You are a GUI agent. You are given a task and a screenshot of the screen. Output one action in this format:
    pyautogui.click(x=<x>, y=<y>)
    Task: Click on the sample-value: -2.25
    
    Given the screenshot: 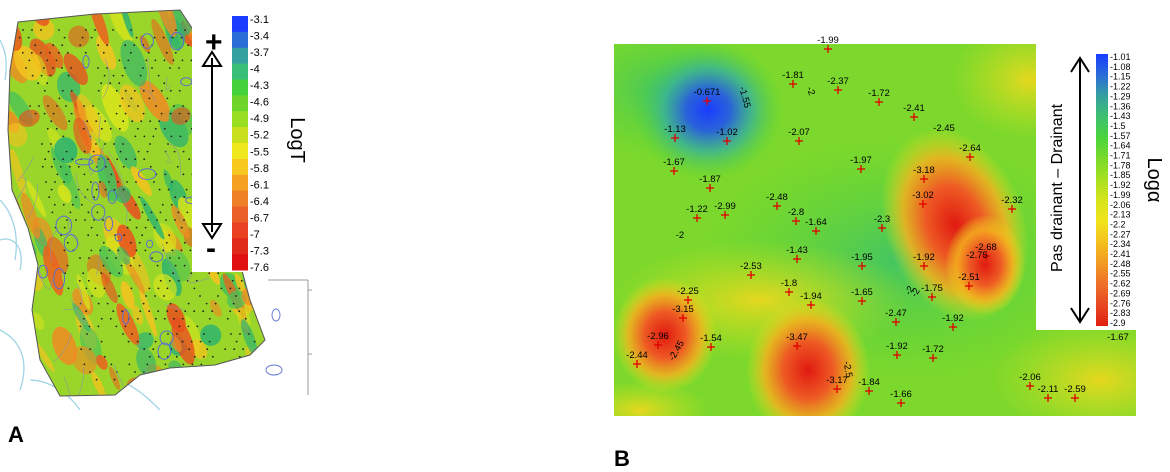 What is the action you would take?
    pyautogui.click(x=688, y=291)
    